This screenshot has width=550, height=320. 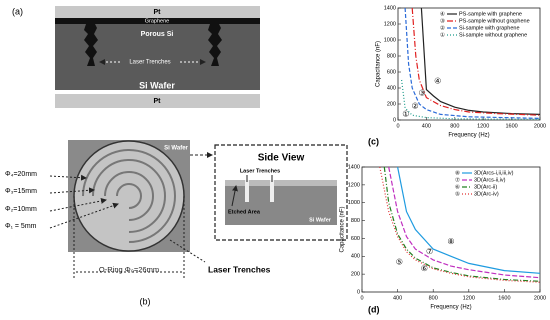 I want to click on panel-label: (c), so click(x=373, y=141).